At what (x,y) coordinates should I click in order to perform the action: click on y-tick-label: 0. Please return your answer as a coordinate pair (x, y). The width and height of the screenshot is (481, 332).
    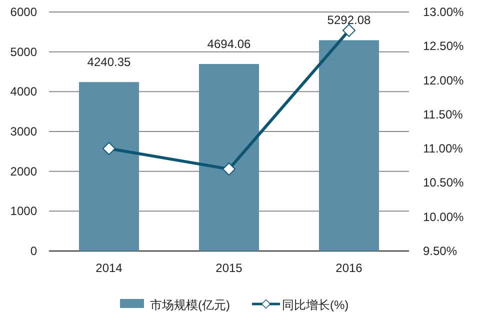
    Looking at the image, I should click on (34, 251).